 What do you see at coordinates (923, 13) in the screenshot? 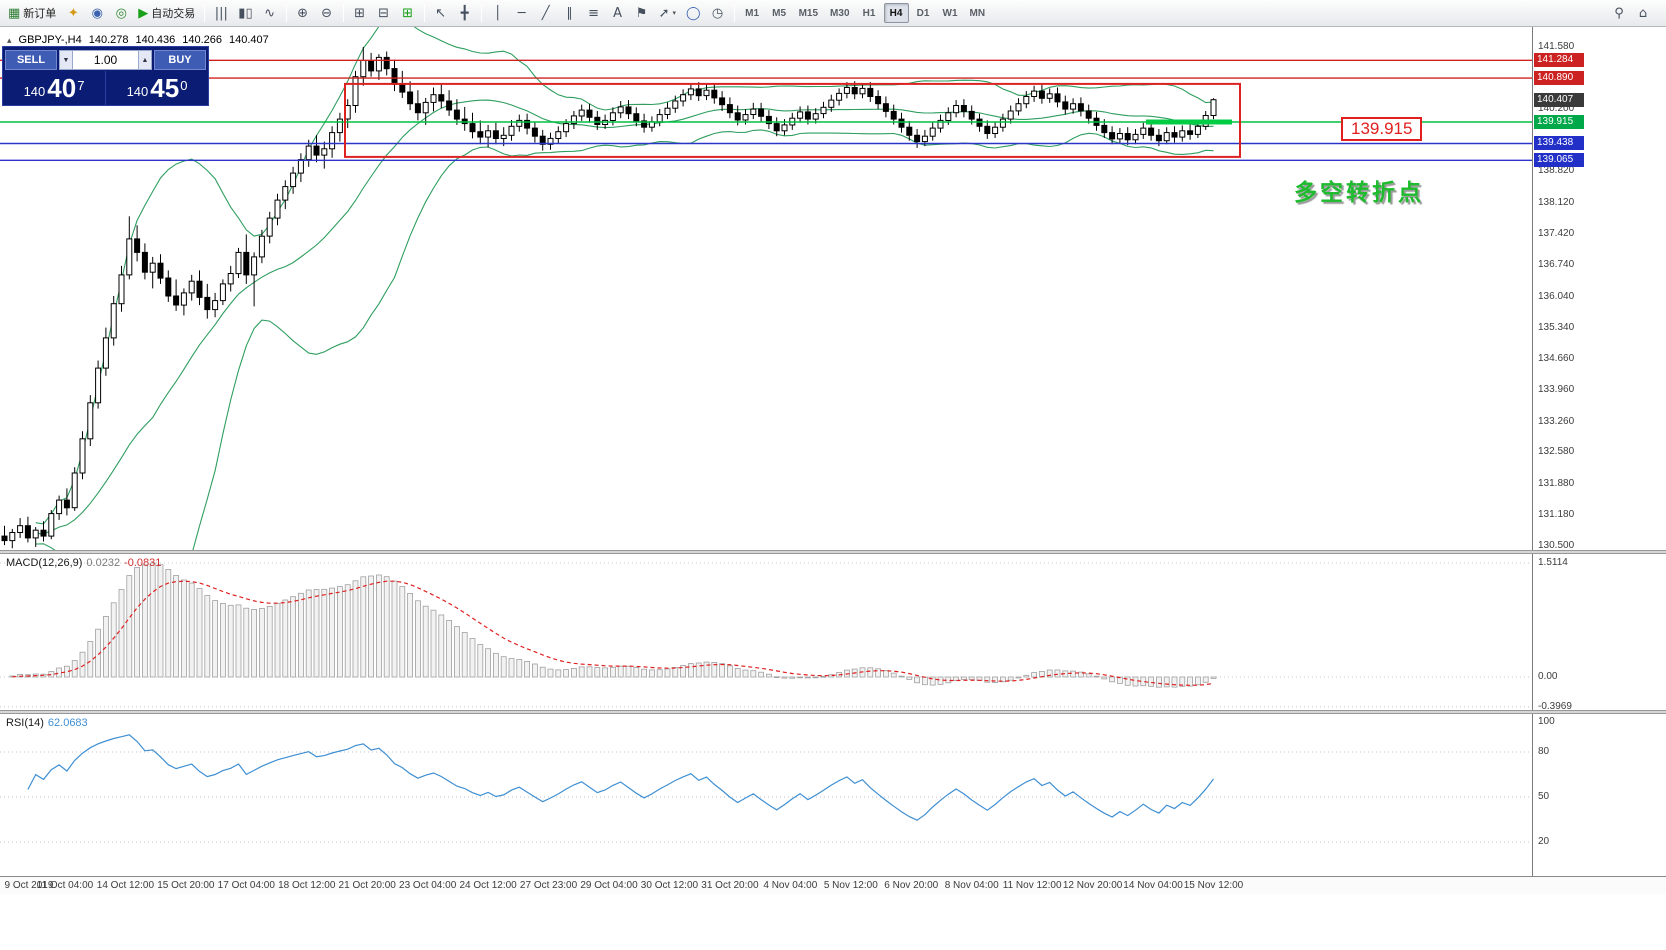
I see `timeframe-d1-button: D1` at bounding box center [923, 13].